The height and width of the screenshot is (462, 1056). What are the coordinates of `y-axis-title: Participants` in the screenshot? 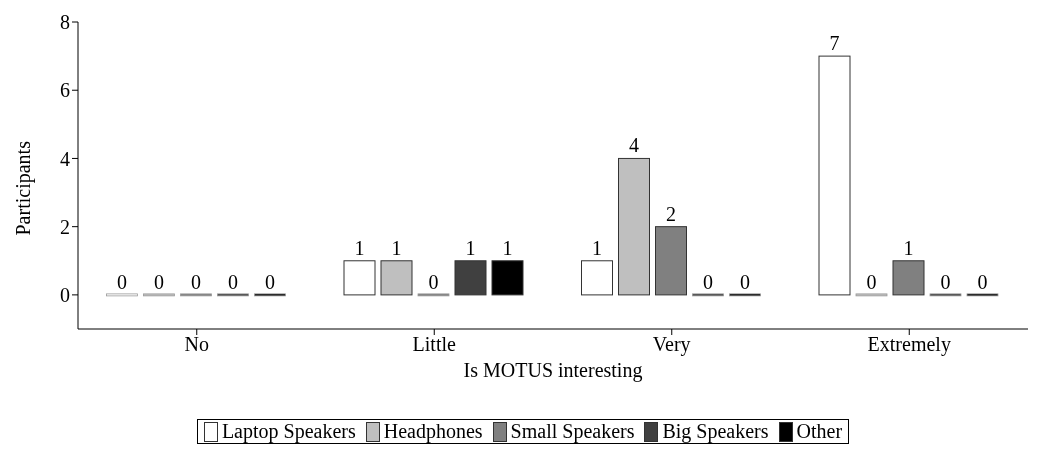 It's located at (24, 188).